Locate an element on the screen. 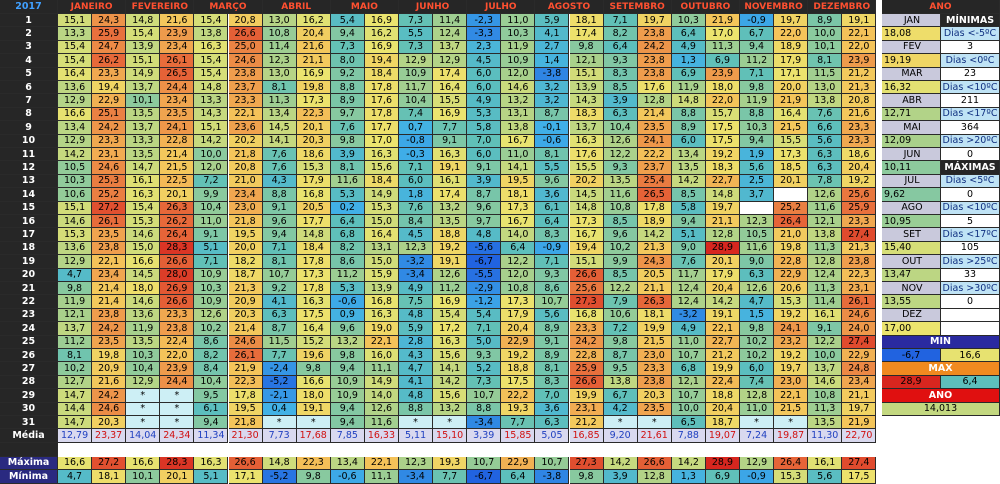 The width and height of the screenshot is (1000, 484). temperature-cell: 7,1 is located at coordinates (552, 262).